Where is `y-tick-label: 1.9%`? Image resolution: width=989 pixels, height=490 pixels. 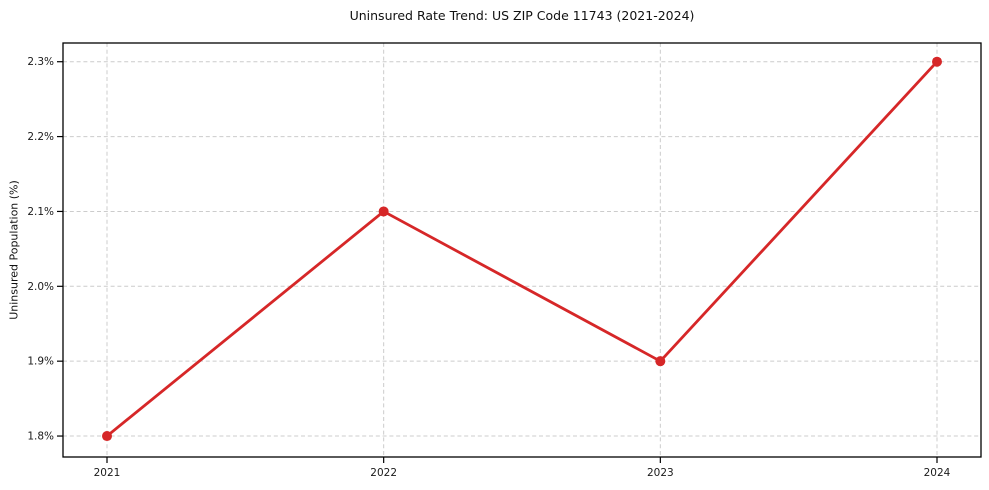 y-tick-label: 1.9% is located at coordinates (40, 362).